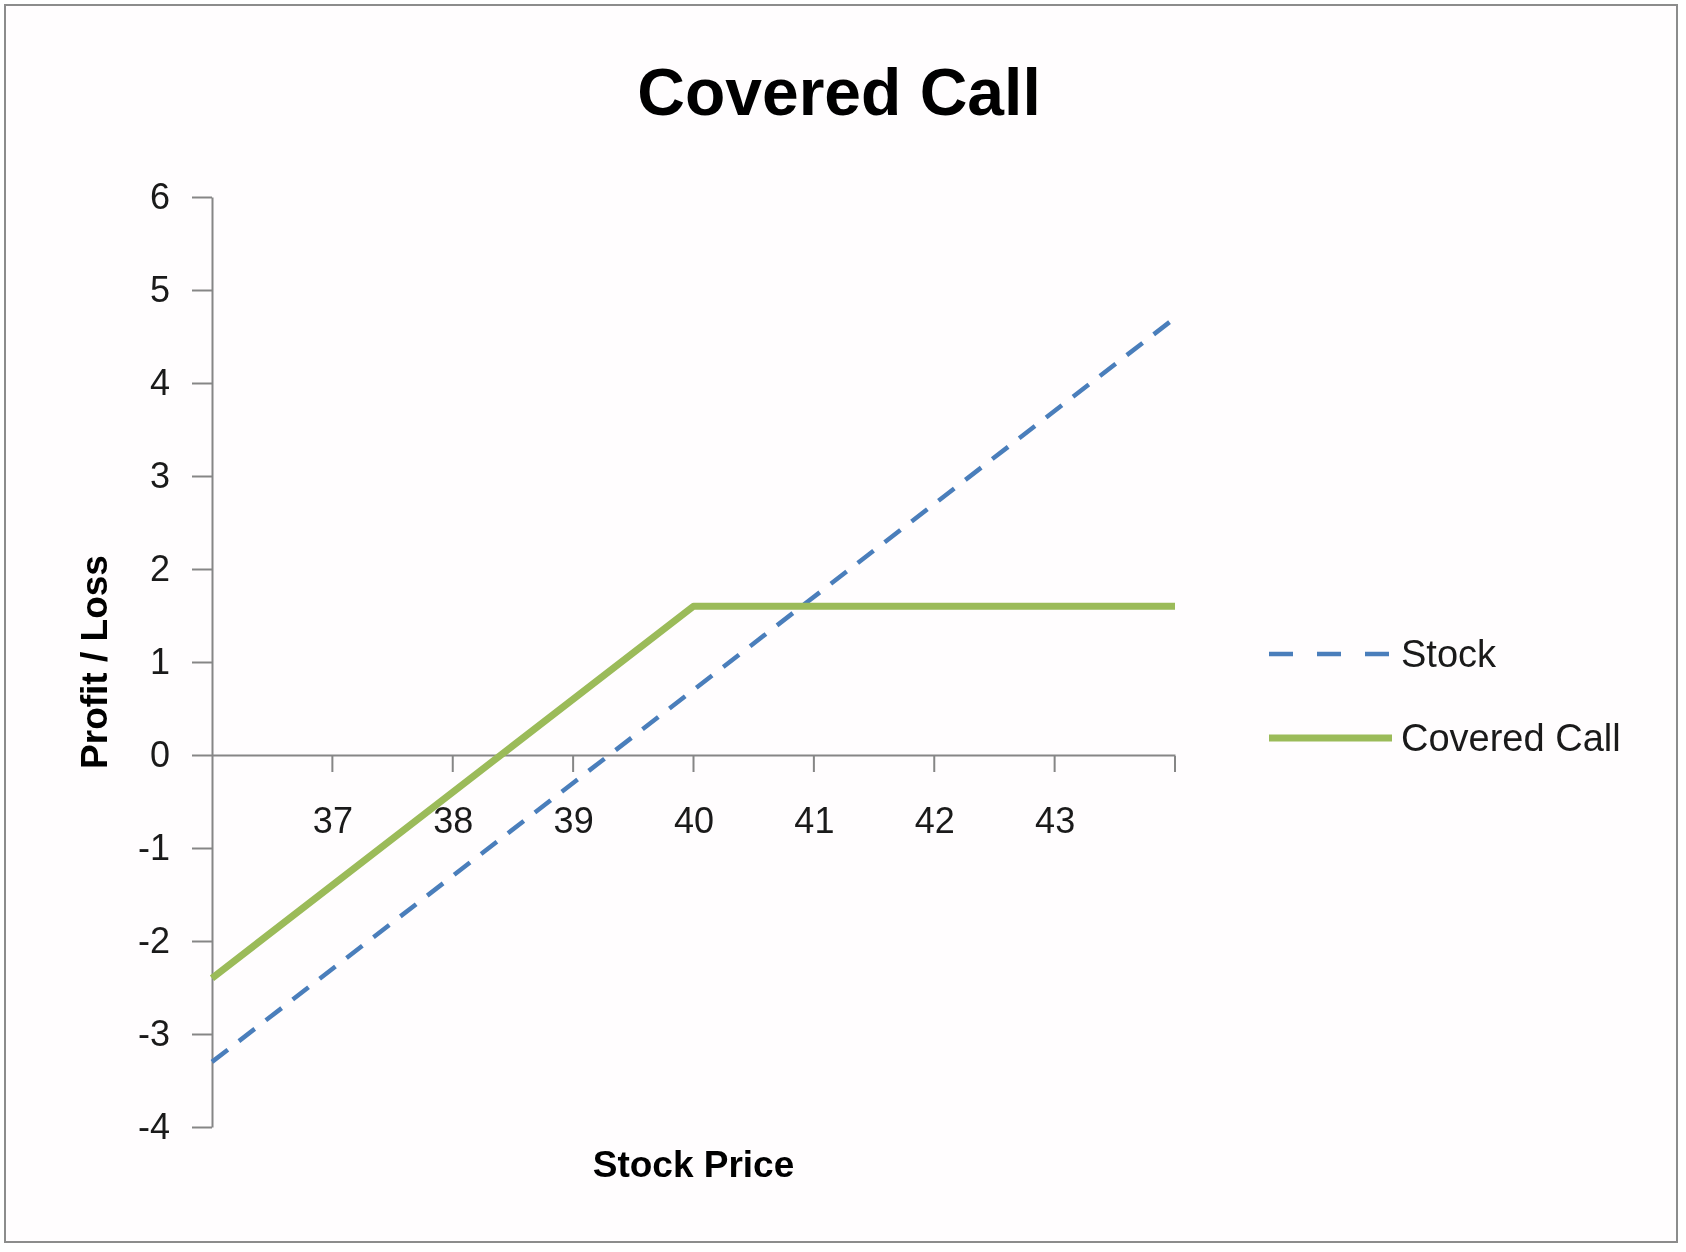 Image resolution: width=1686 pixels, height=1252 pixels. What do you see at coordinates (453, 820) in the screenshot?
I see `x-tick-label: 38` at bounding box center [453, 820].